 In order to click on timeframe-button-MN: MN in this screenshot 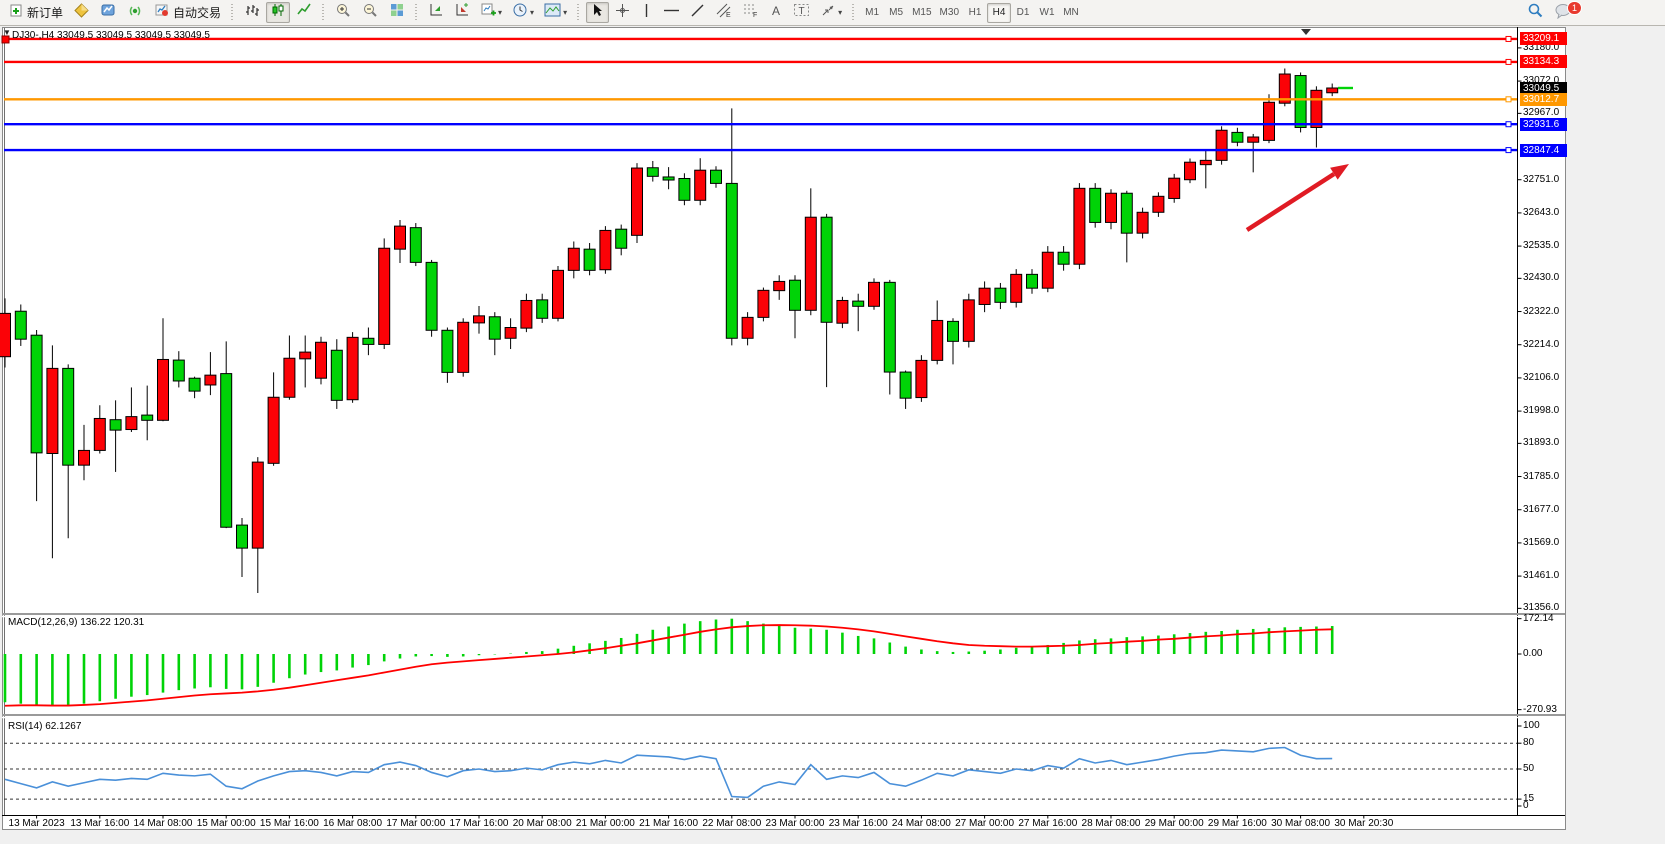, I will do `click(1071, 12)`.